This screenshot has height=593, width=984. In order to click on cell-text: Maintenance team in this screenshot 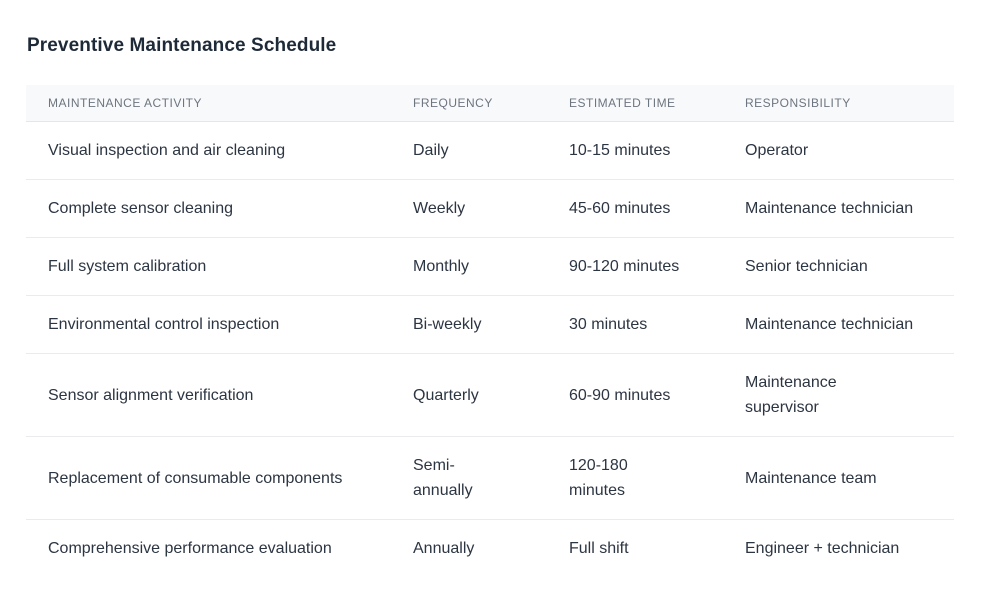, I will do `click(811, 478)`.